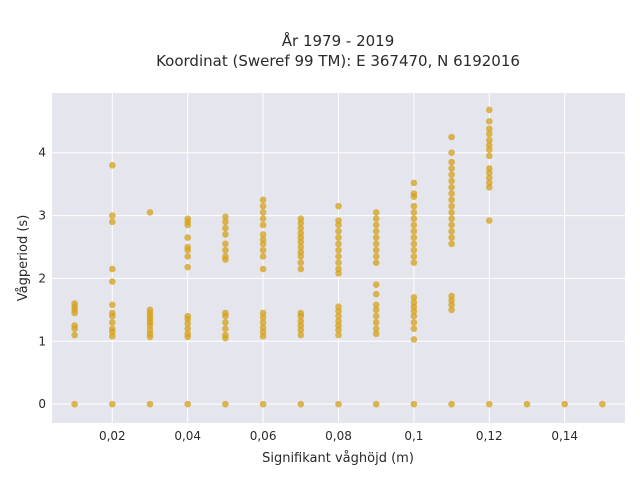 Image resolution: width=640 pixels, height=480 pixels. Describe the element at coordinates (338, 458) in the screenshot. I see `x-axis-title: Signifikant våghöjd (m)` at that location.